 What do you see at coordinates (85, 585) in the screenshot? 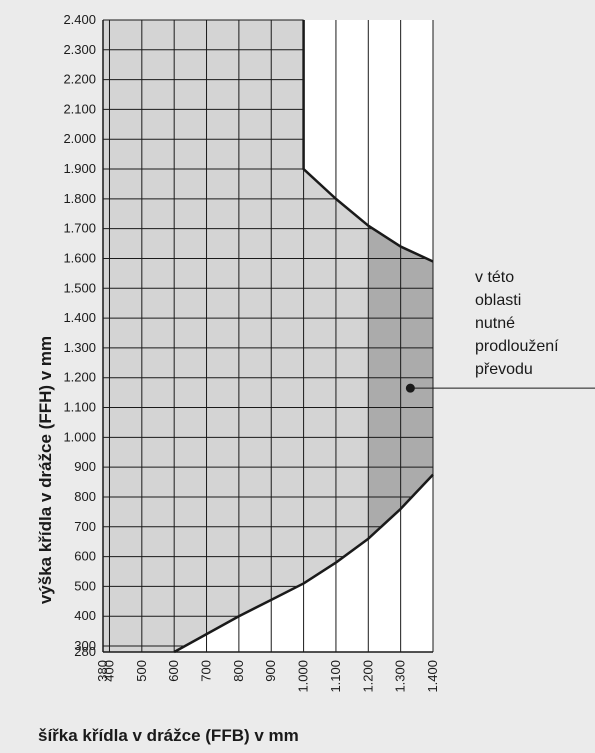
I see `y-tick-label: 500` at bounding box center [85, 585].